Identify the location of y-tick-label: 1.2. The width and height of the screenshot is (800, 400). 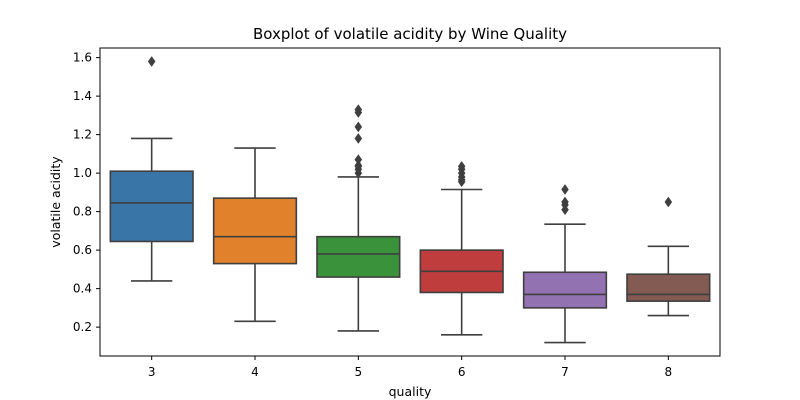
(82, 135).